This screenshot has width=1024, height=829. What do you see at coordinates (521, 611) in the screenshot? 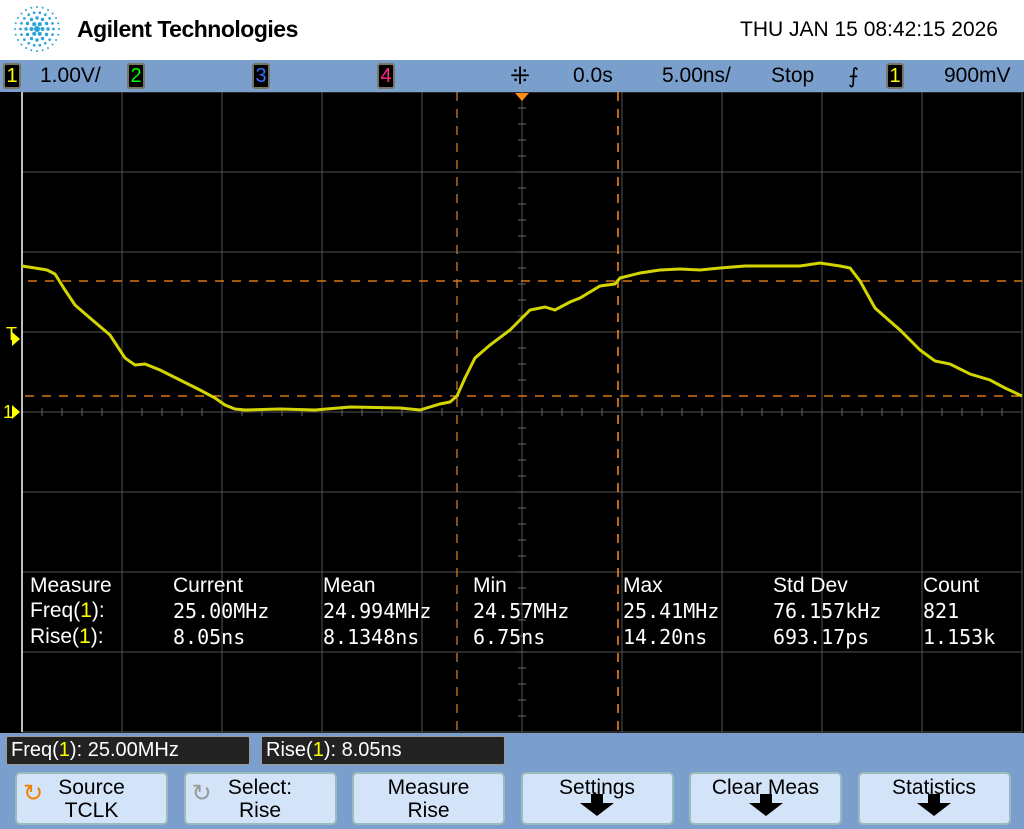
I see `meas-value: 24.57MHz` at bounding box center [521, 611].